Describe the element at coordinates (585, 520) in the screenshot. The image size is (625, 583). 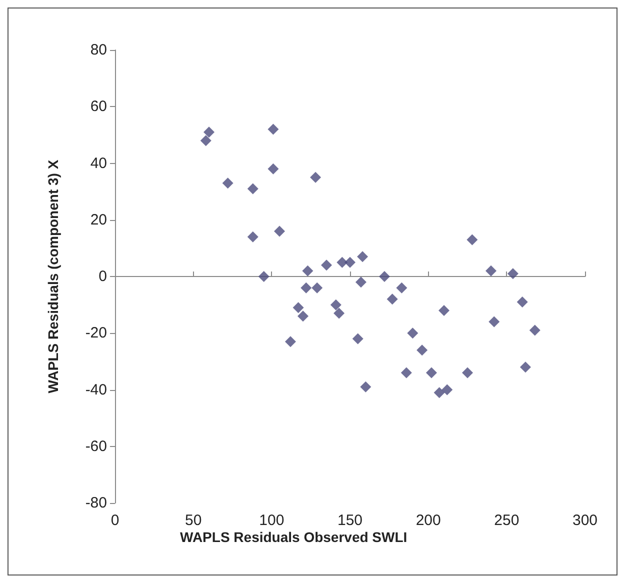
I see `x-tick-label: 300` at that location.